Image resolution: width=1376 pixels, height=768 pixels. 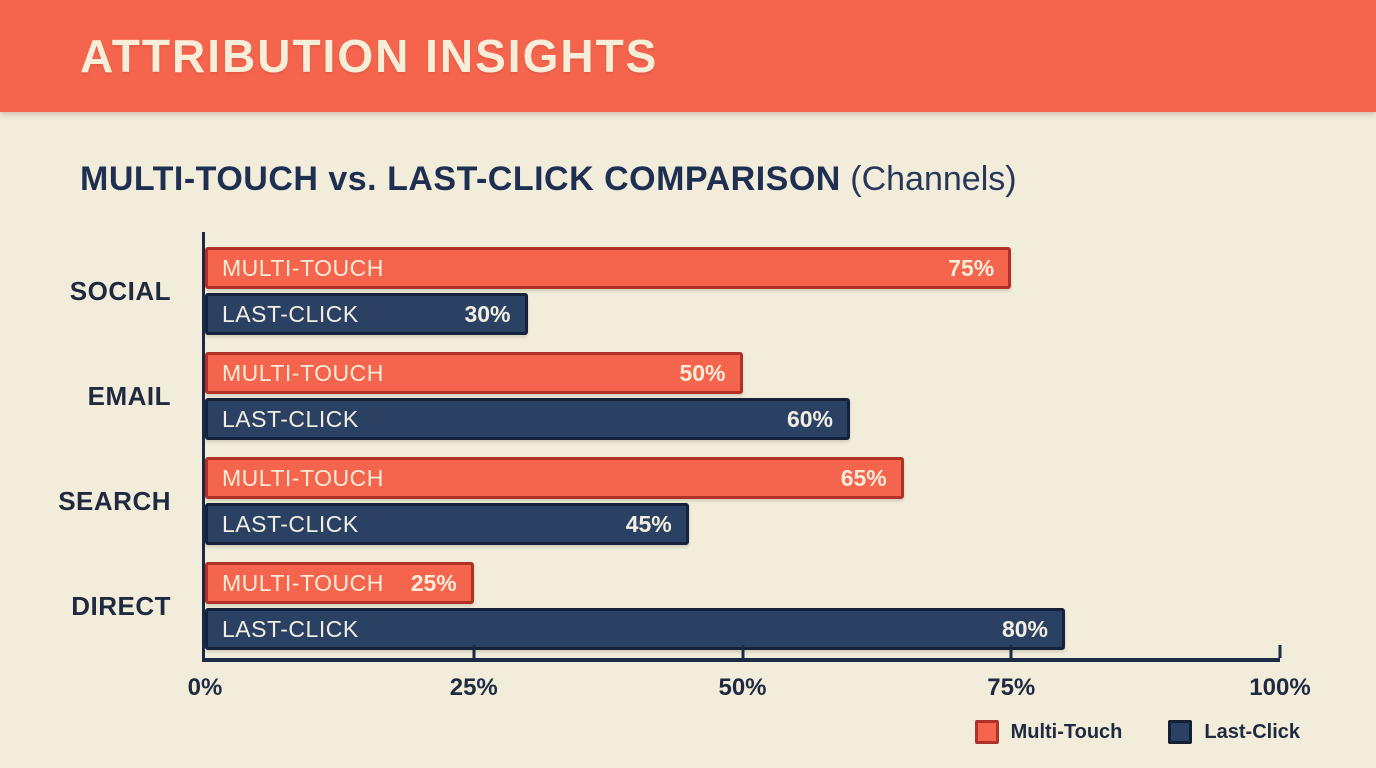 What do you see at coordinates (684, 396) in the screenshot?
I see `category-group-email: EMAIL MULTI-TOUCH 50% LAST-CLICK 60%` at bounding box center [684, 396].